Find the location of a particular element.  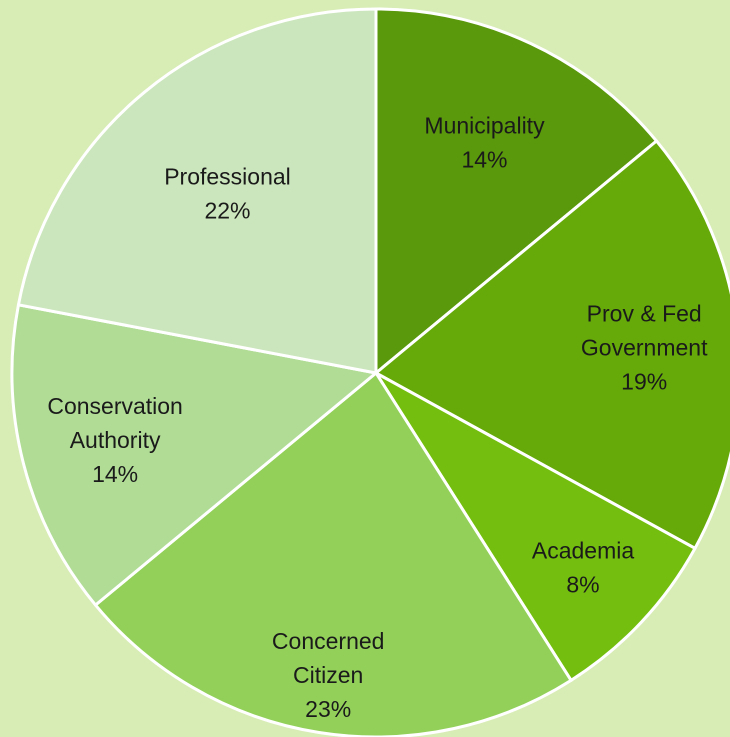

slice-percent-3: 23% is located at coordinates (328, 709).